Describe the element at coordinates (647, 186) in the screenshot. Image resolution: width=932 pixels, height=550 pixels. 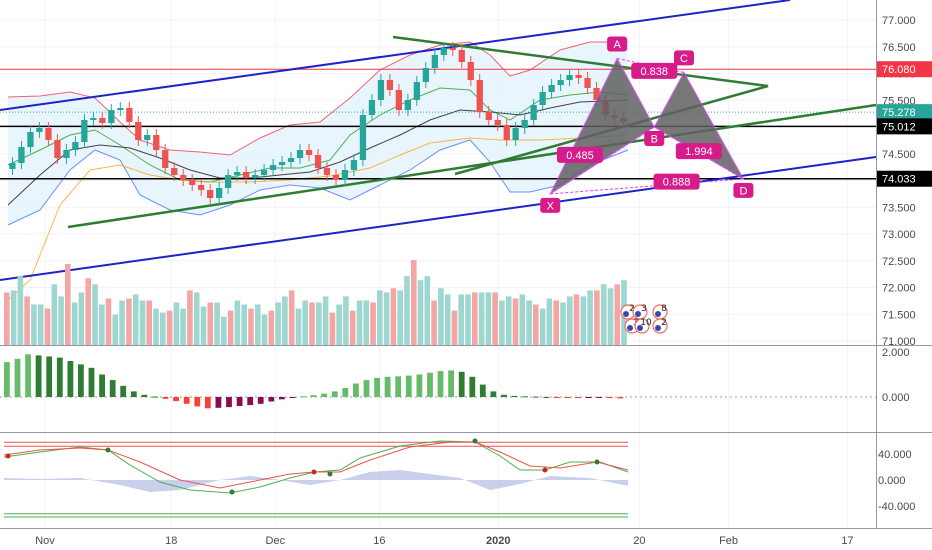
I see `pattern-ratio-line` at that location.